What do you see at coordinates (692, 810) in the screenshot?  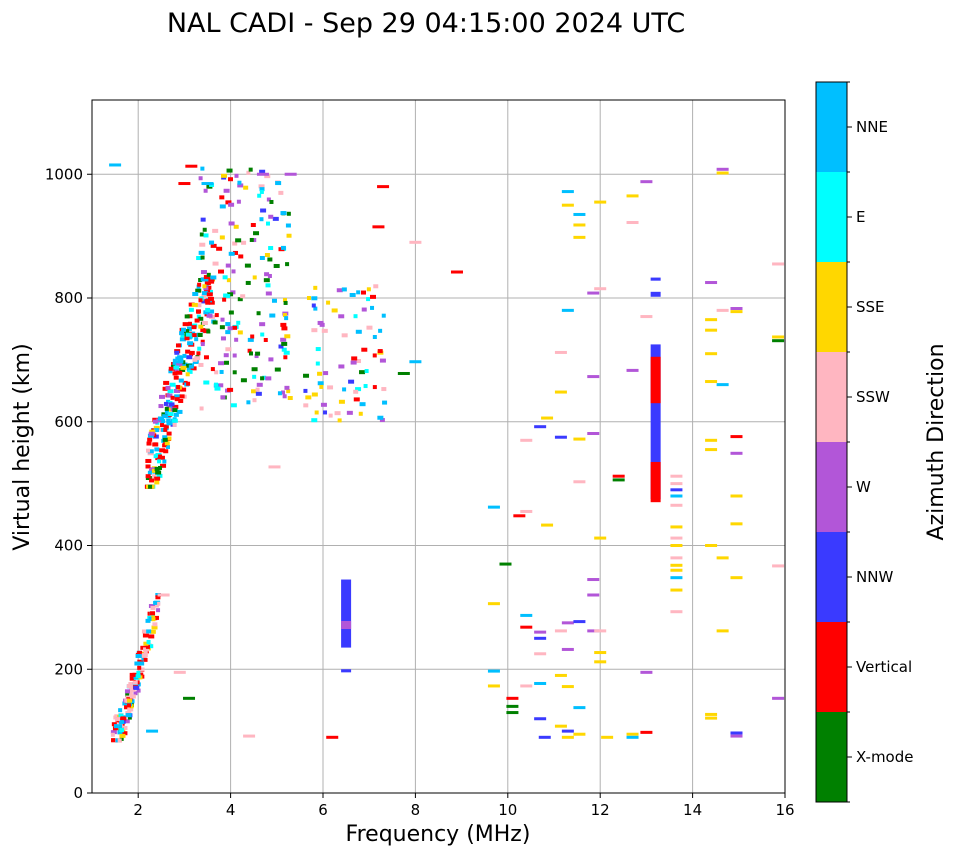 I see `x-tick-label: 14` at bounding box center [692, 810].